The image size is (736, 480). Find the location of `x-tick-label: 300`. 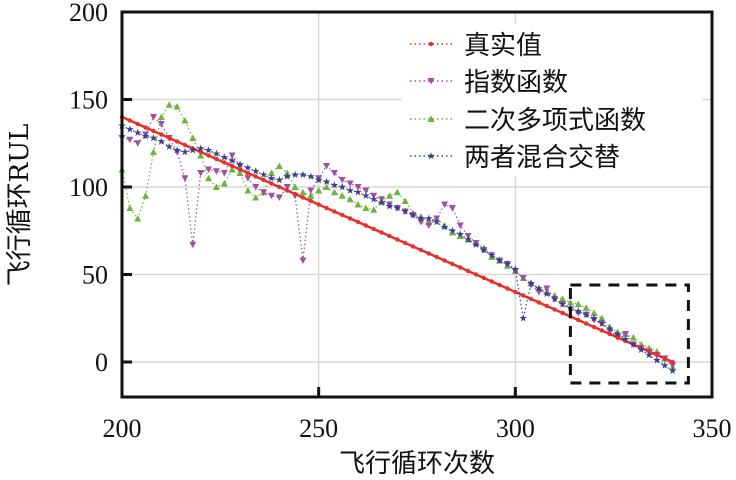

x-tick-label: 300 is located at coordinates (515, 428).